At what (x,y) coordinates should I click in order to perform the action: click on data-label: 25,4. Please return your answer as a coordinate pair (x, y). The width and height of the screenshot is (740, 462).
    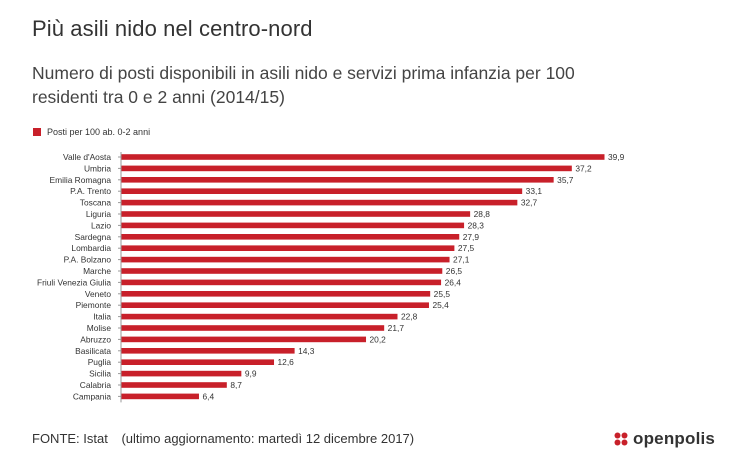
    Looking at the image, I should click on (440, 305).